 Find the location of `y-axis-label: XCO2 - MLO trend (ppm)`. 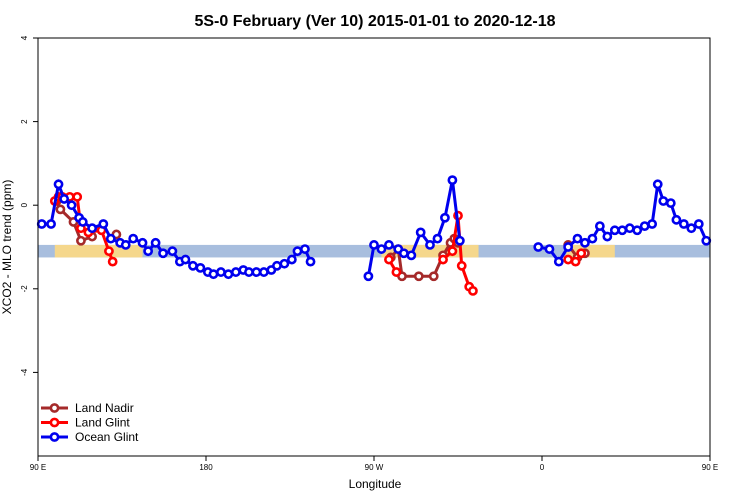

y-axis-label: XCO2 - MLO trend (ppm) is located at coordinates (7, 247).